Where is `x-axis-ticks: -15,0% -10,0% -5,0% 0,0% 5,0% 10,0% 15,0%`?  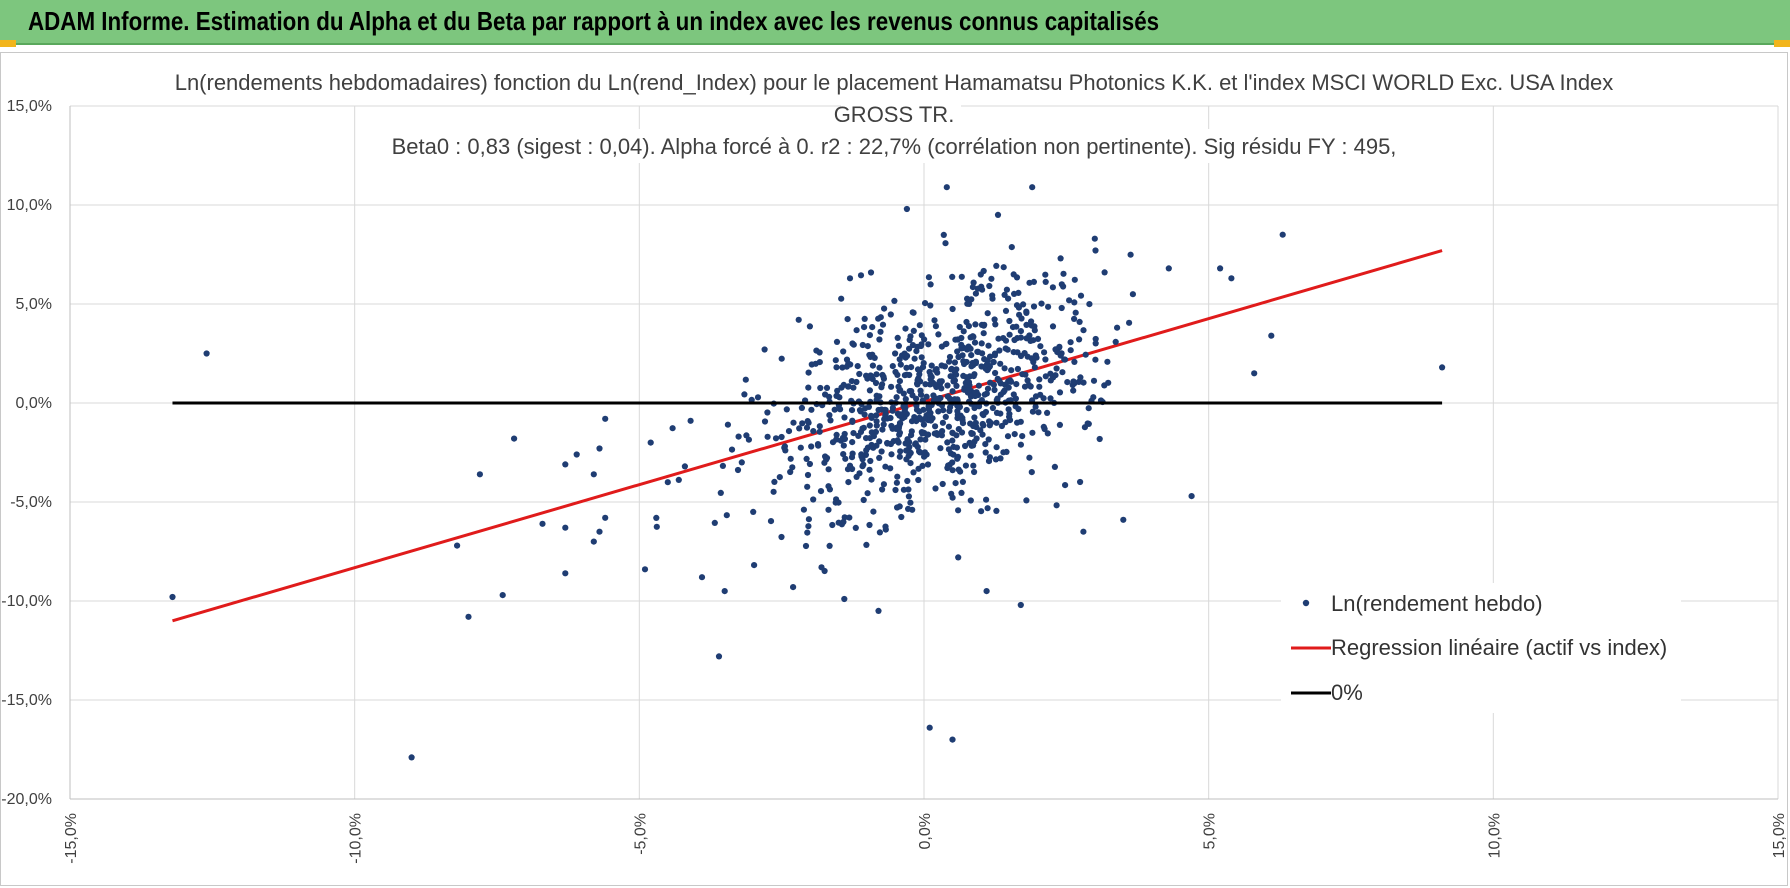
x-axis-ticks: -15,0% -10,0% -5,0% 0,0% 5,0% 10,0% 15,0% is located at coordinates (925, 838).